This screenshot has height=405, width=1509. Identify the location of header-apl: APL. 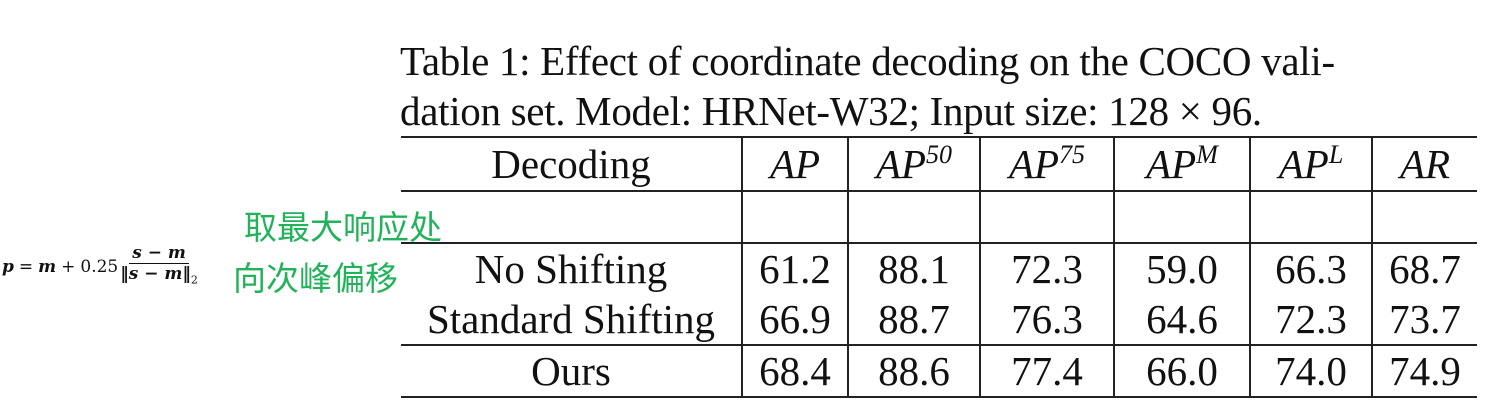
(1310, 164).